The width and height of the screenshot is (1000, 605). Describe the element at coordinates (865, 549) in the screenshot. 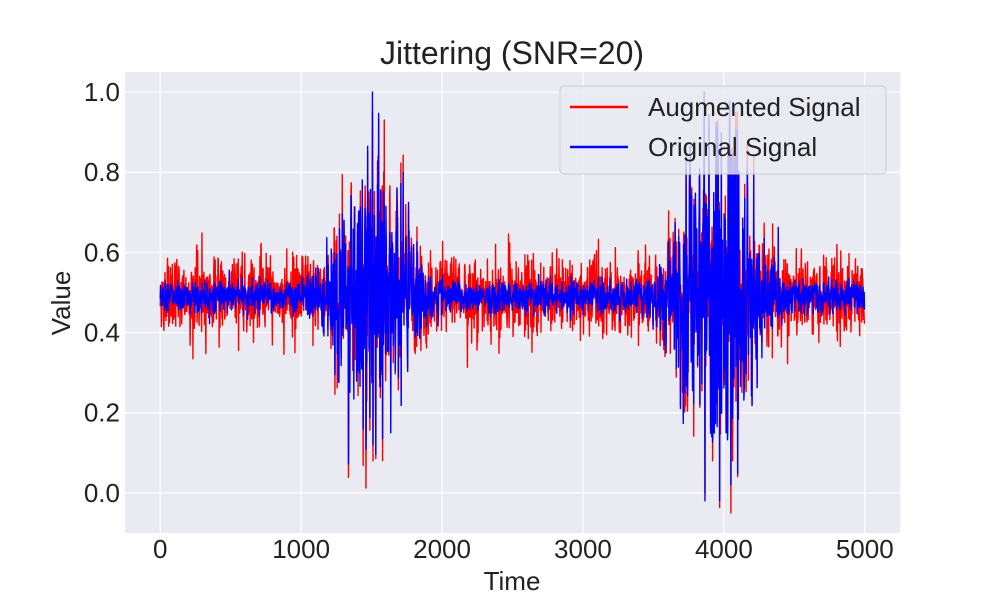

I see `x-tick-label: 5000` at that location.